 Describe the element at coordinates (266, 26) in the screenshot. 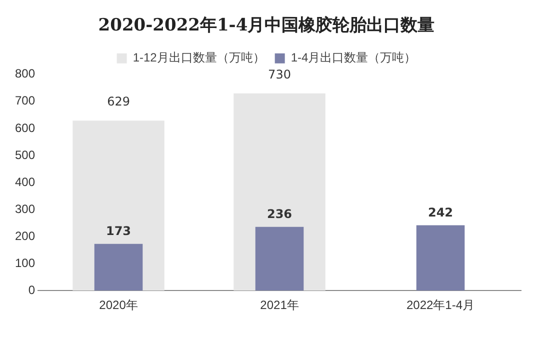

I see `chart-title: 2020-2022年1-4月中国橡胶轮胎出口数量` at that location.